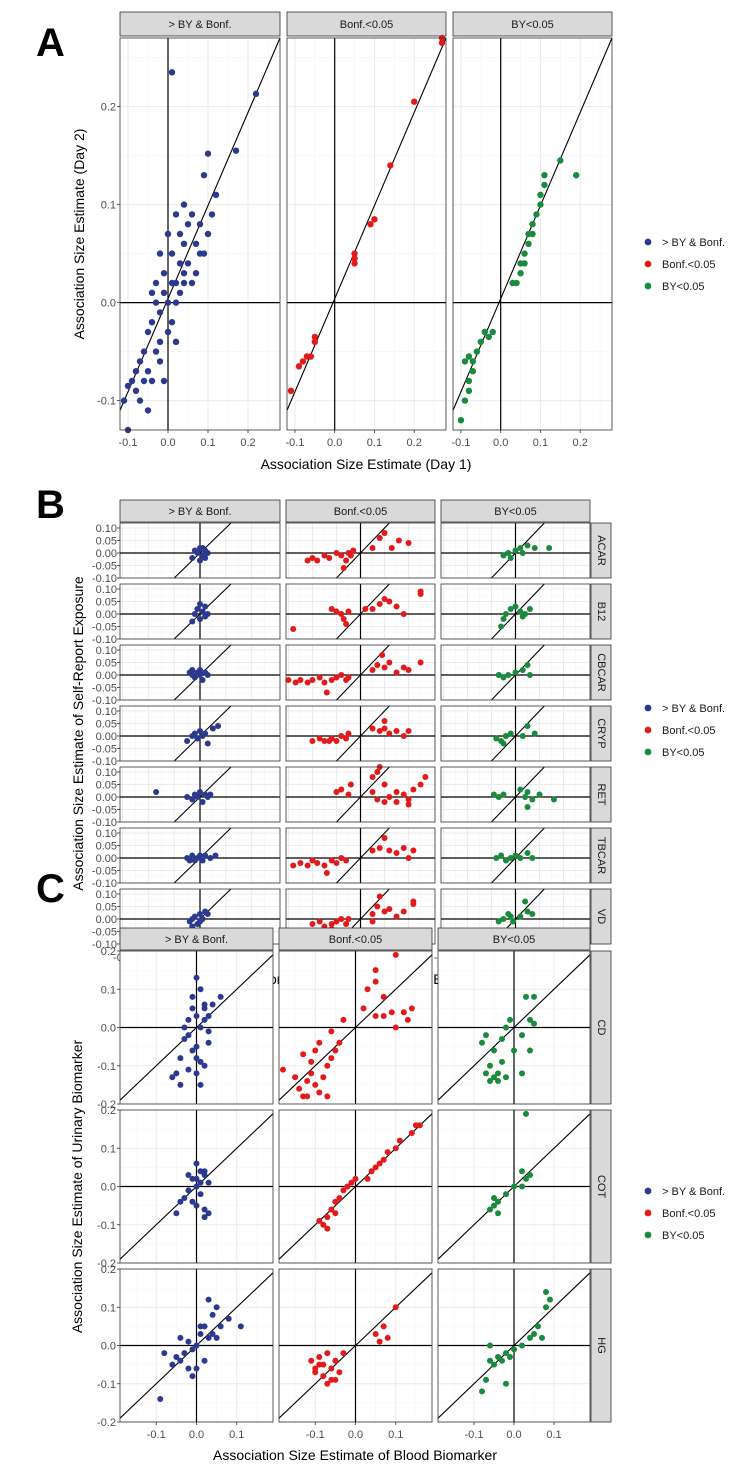  I want to click on x-tick-label: 0.0, so click(500, 443).